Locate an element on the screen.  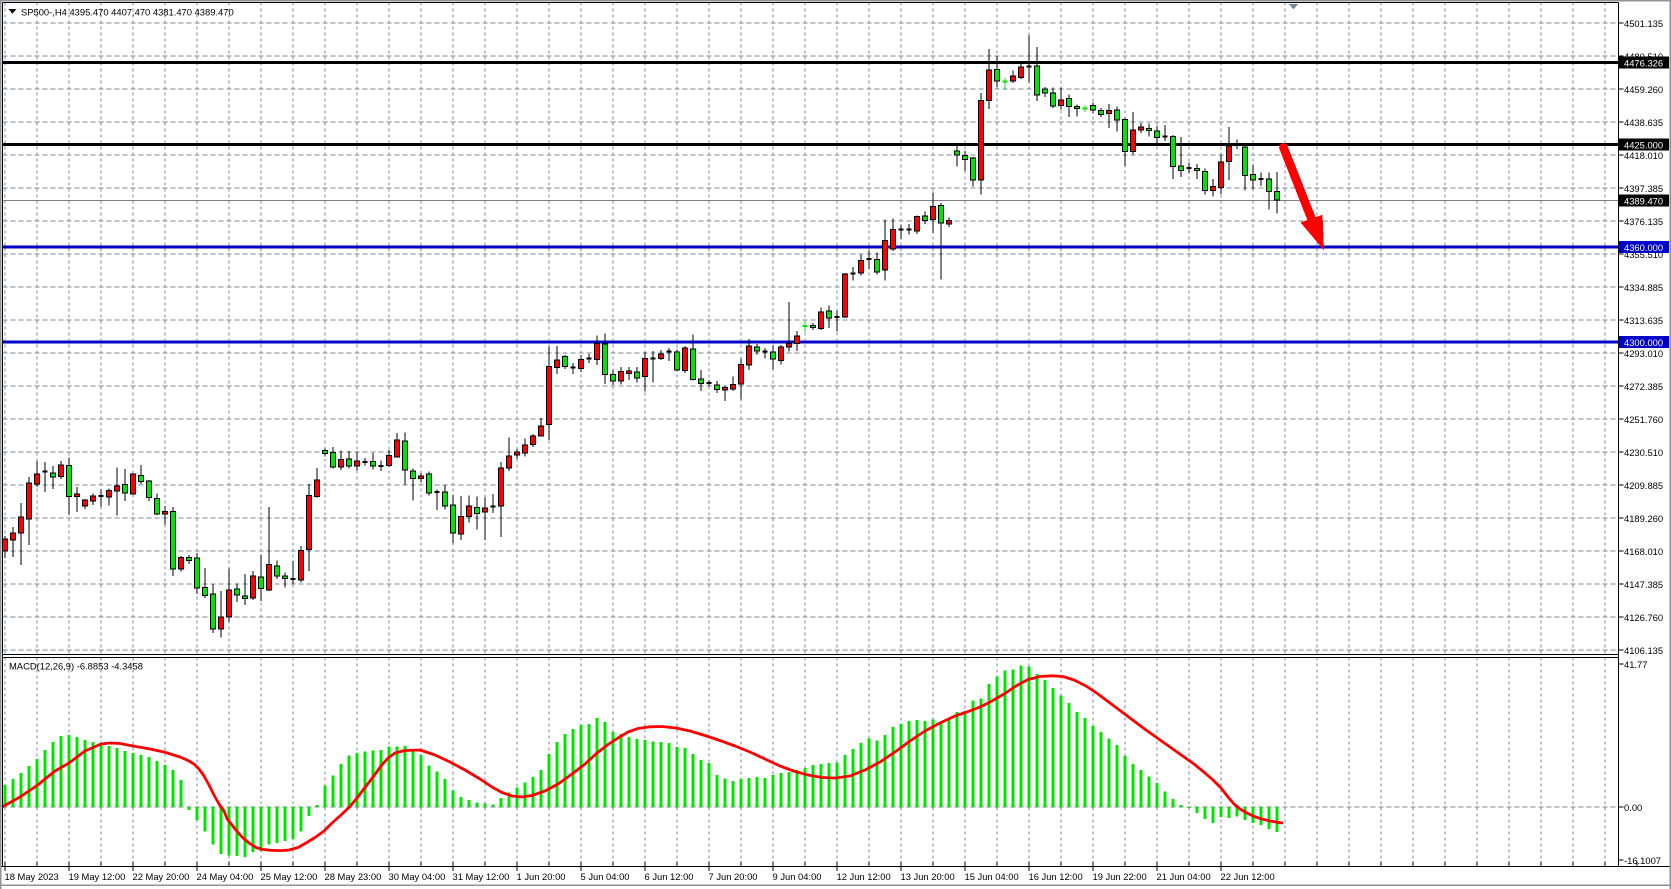
svg-text: 31 May 12:00 is located at coordinates (481, 876).